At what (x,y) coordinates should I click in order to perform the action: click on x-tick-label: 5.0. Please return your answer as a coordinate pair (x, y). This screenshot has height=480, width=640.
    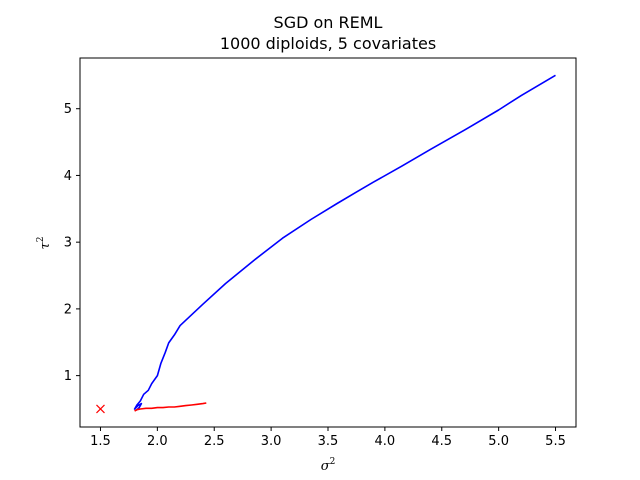
    Looking at the image, I should click on (498, 441).